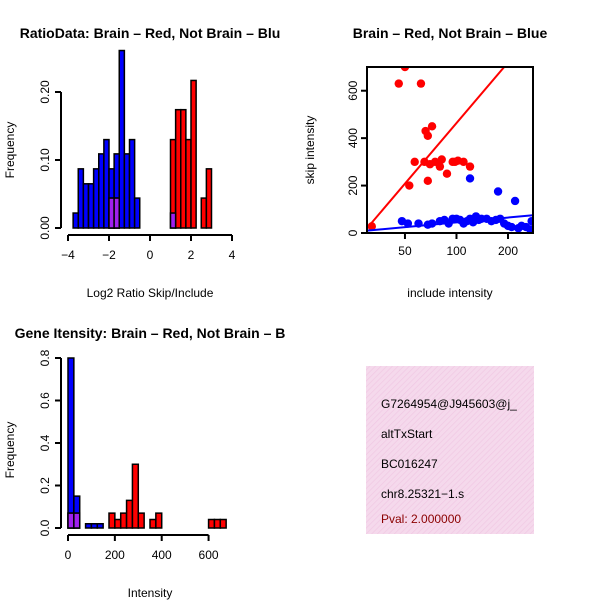  I want to click on info-line-event-type: altTxStart, so click(407, 434).